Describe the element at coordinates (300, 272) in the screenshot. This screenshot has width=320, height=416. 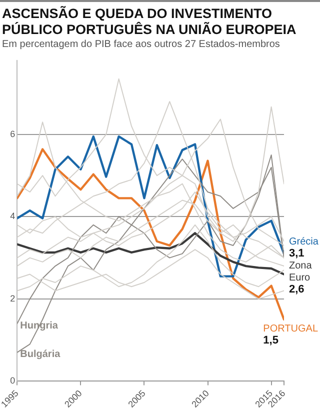
I see `series-label: Zona Euro` at that location.